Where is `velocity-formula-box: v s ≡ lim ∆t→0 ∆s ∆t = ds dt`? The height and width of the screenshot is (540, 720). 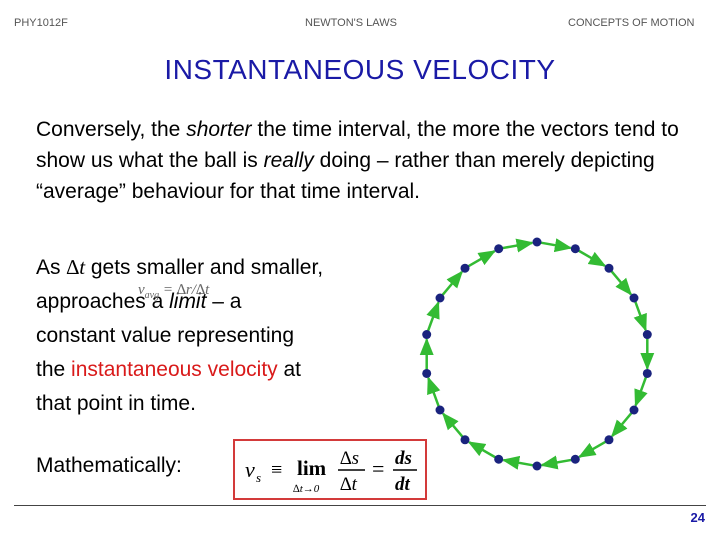
velocity-formula-box: v s ≡ lim ∆t→0 ∆s ∆t = ds dt is located at coordinates (330, 469).